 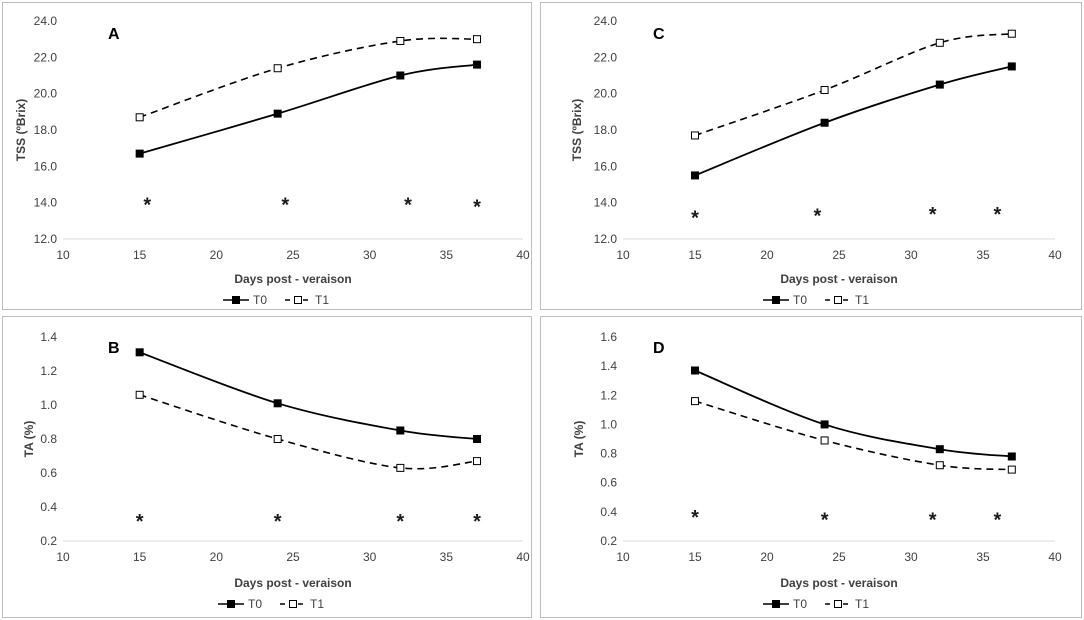 I want to click on y-axis-title: TA (%), so click(x=29, y=439).